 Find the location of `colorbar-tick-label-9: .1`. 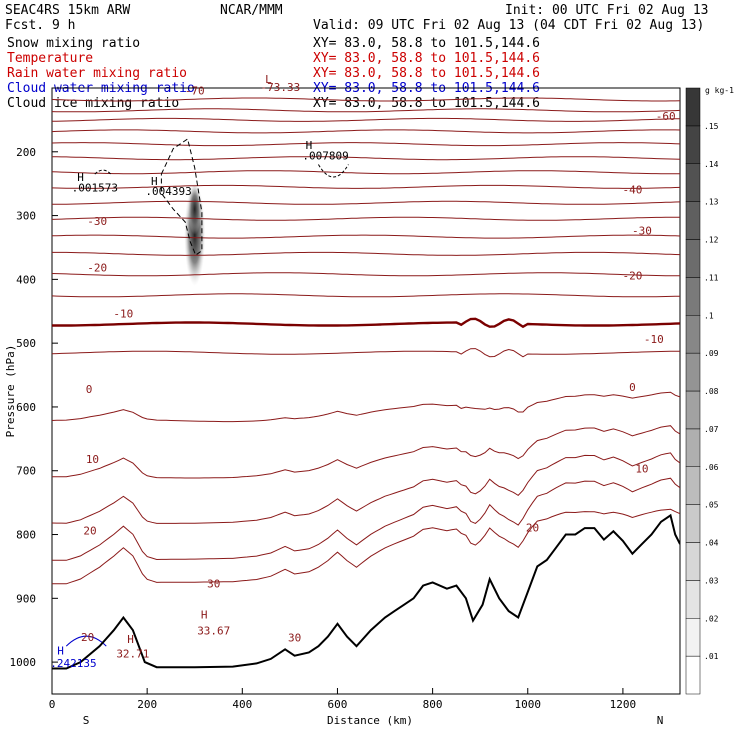

colorbar-tick-label-9: .1 is located at coordinates (709, 315).